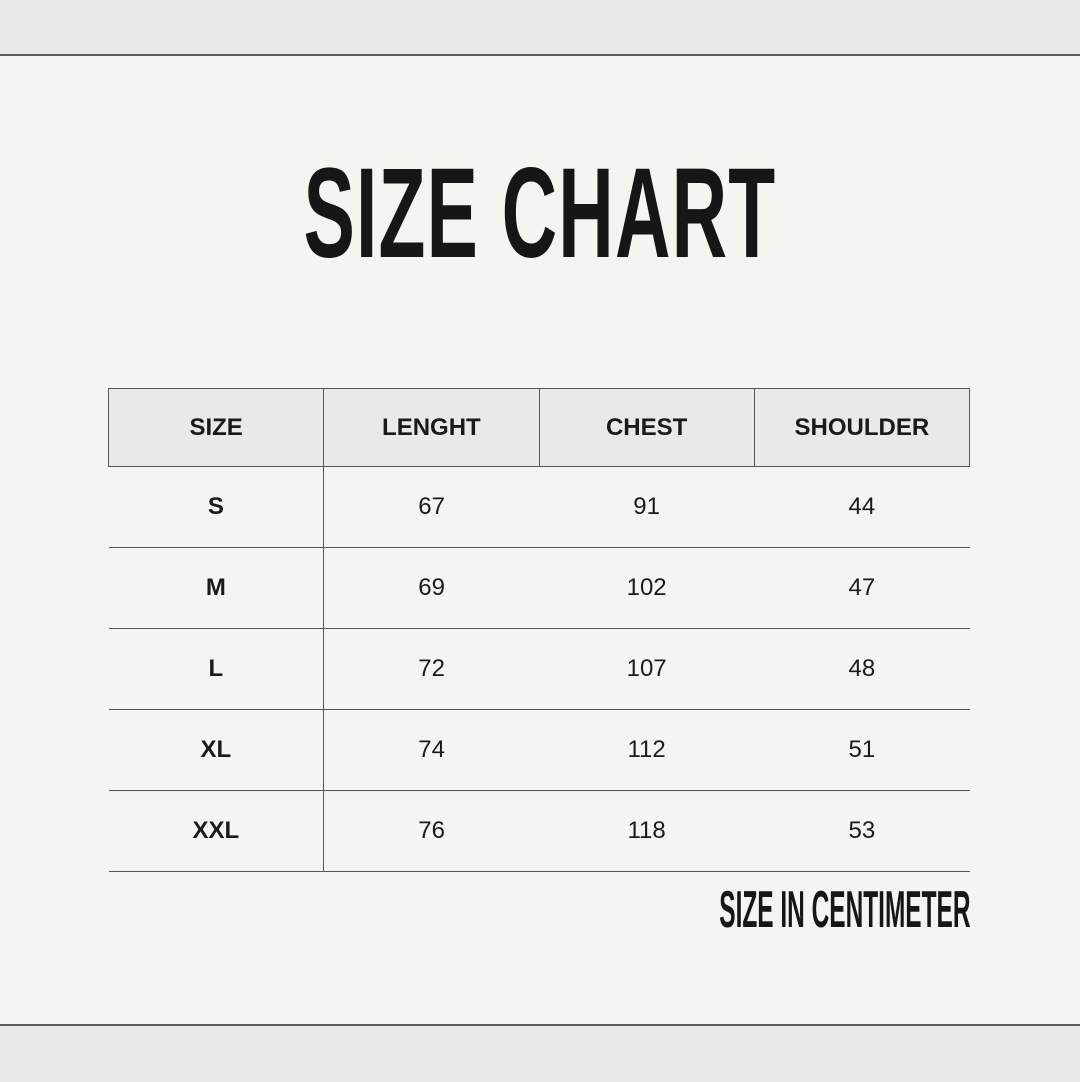 The image size is (1080, 1082). I want to click on header-chest: CHEST, so click(646, 427).